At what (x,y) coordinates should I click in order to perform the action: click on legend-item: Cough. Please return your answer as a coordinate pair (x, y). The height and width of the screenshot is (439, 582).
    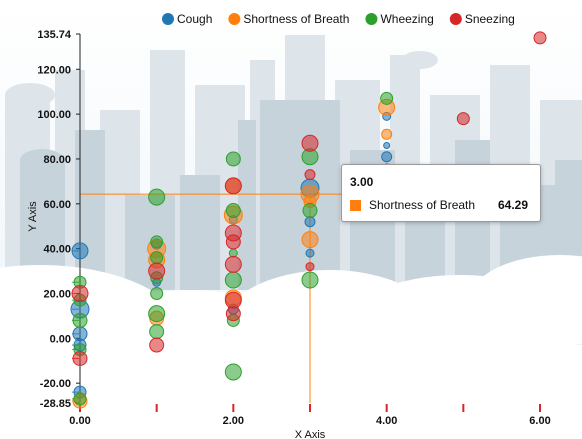
    Looking at the image, I should click on (187, 19).